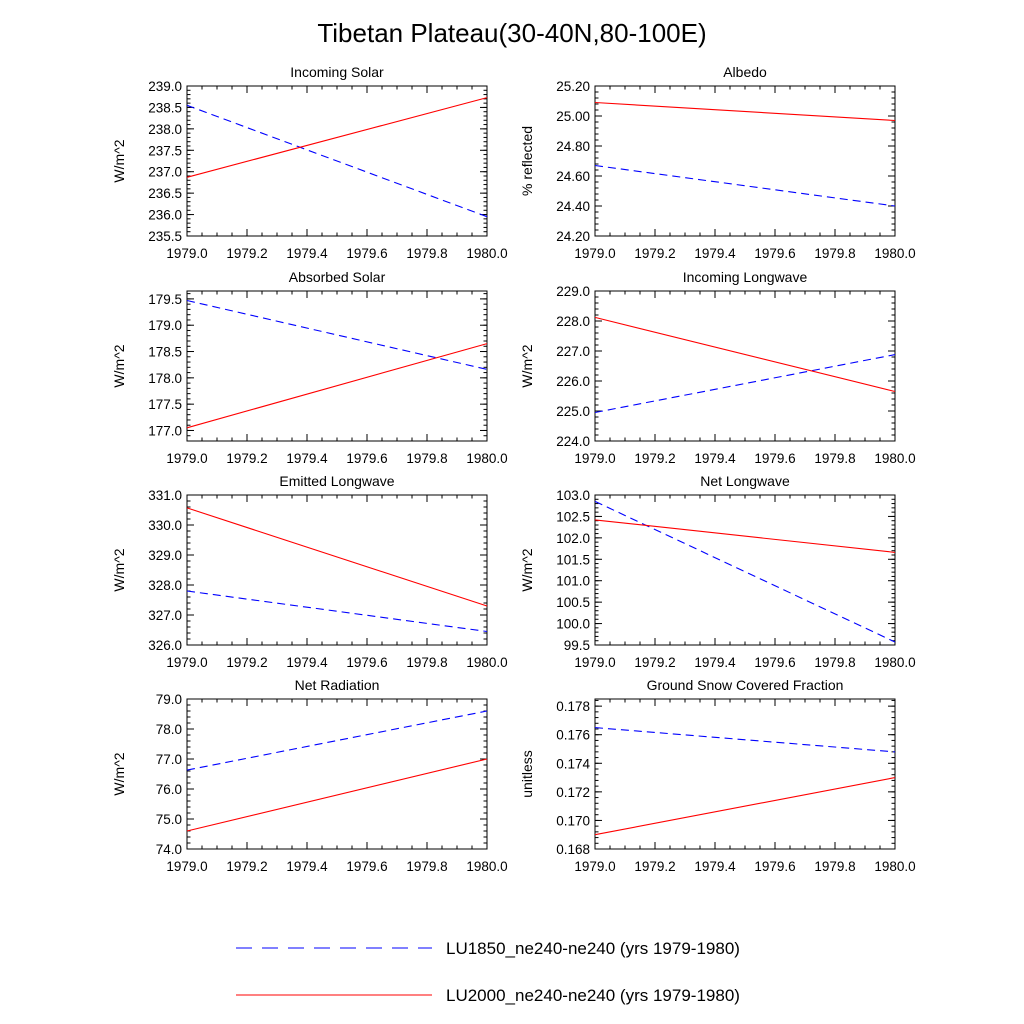 Image resolution: width=1024 pixels, height=1024 pixels. What do you see at coordinates (745, 685) in the screenshot?
I see `panel-title: Ground Snow Covered Fraction` at bounding box center [745, 685].